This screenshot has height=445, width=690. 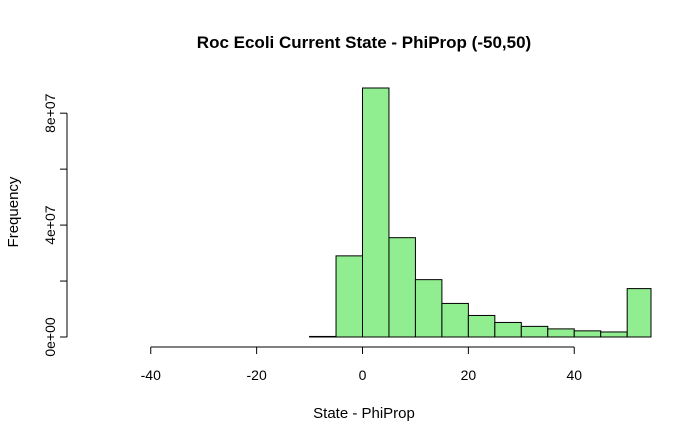 What do you see at coordinates (257, 375) in the screenshot?
I see `x-tick-label: -20` at bounding box center [257, 375].